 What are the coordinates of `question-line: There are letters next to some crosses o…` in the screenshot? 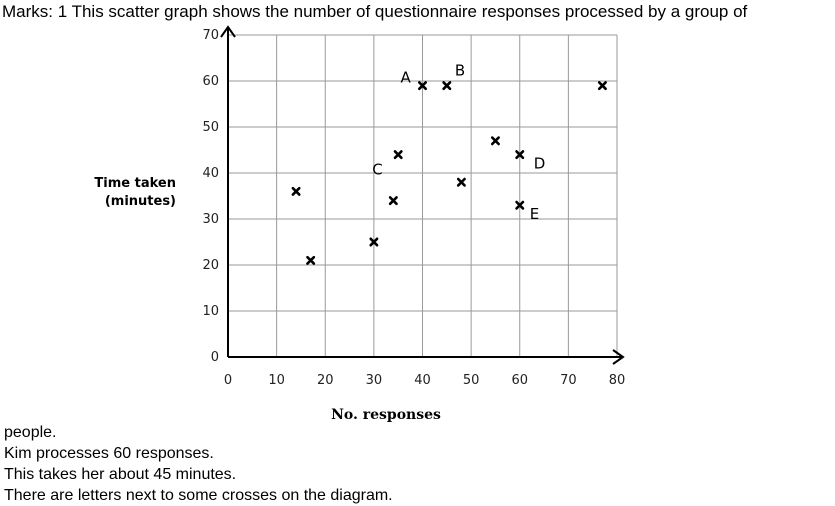 It's located at (198, 495).